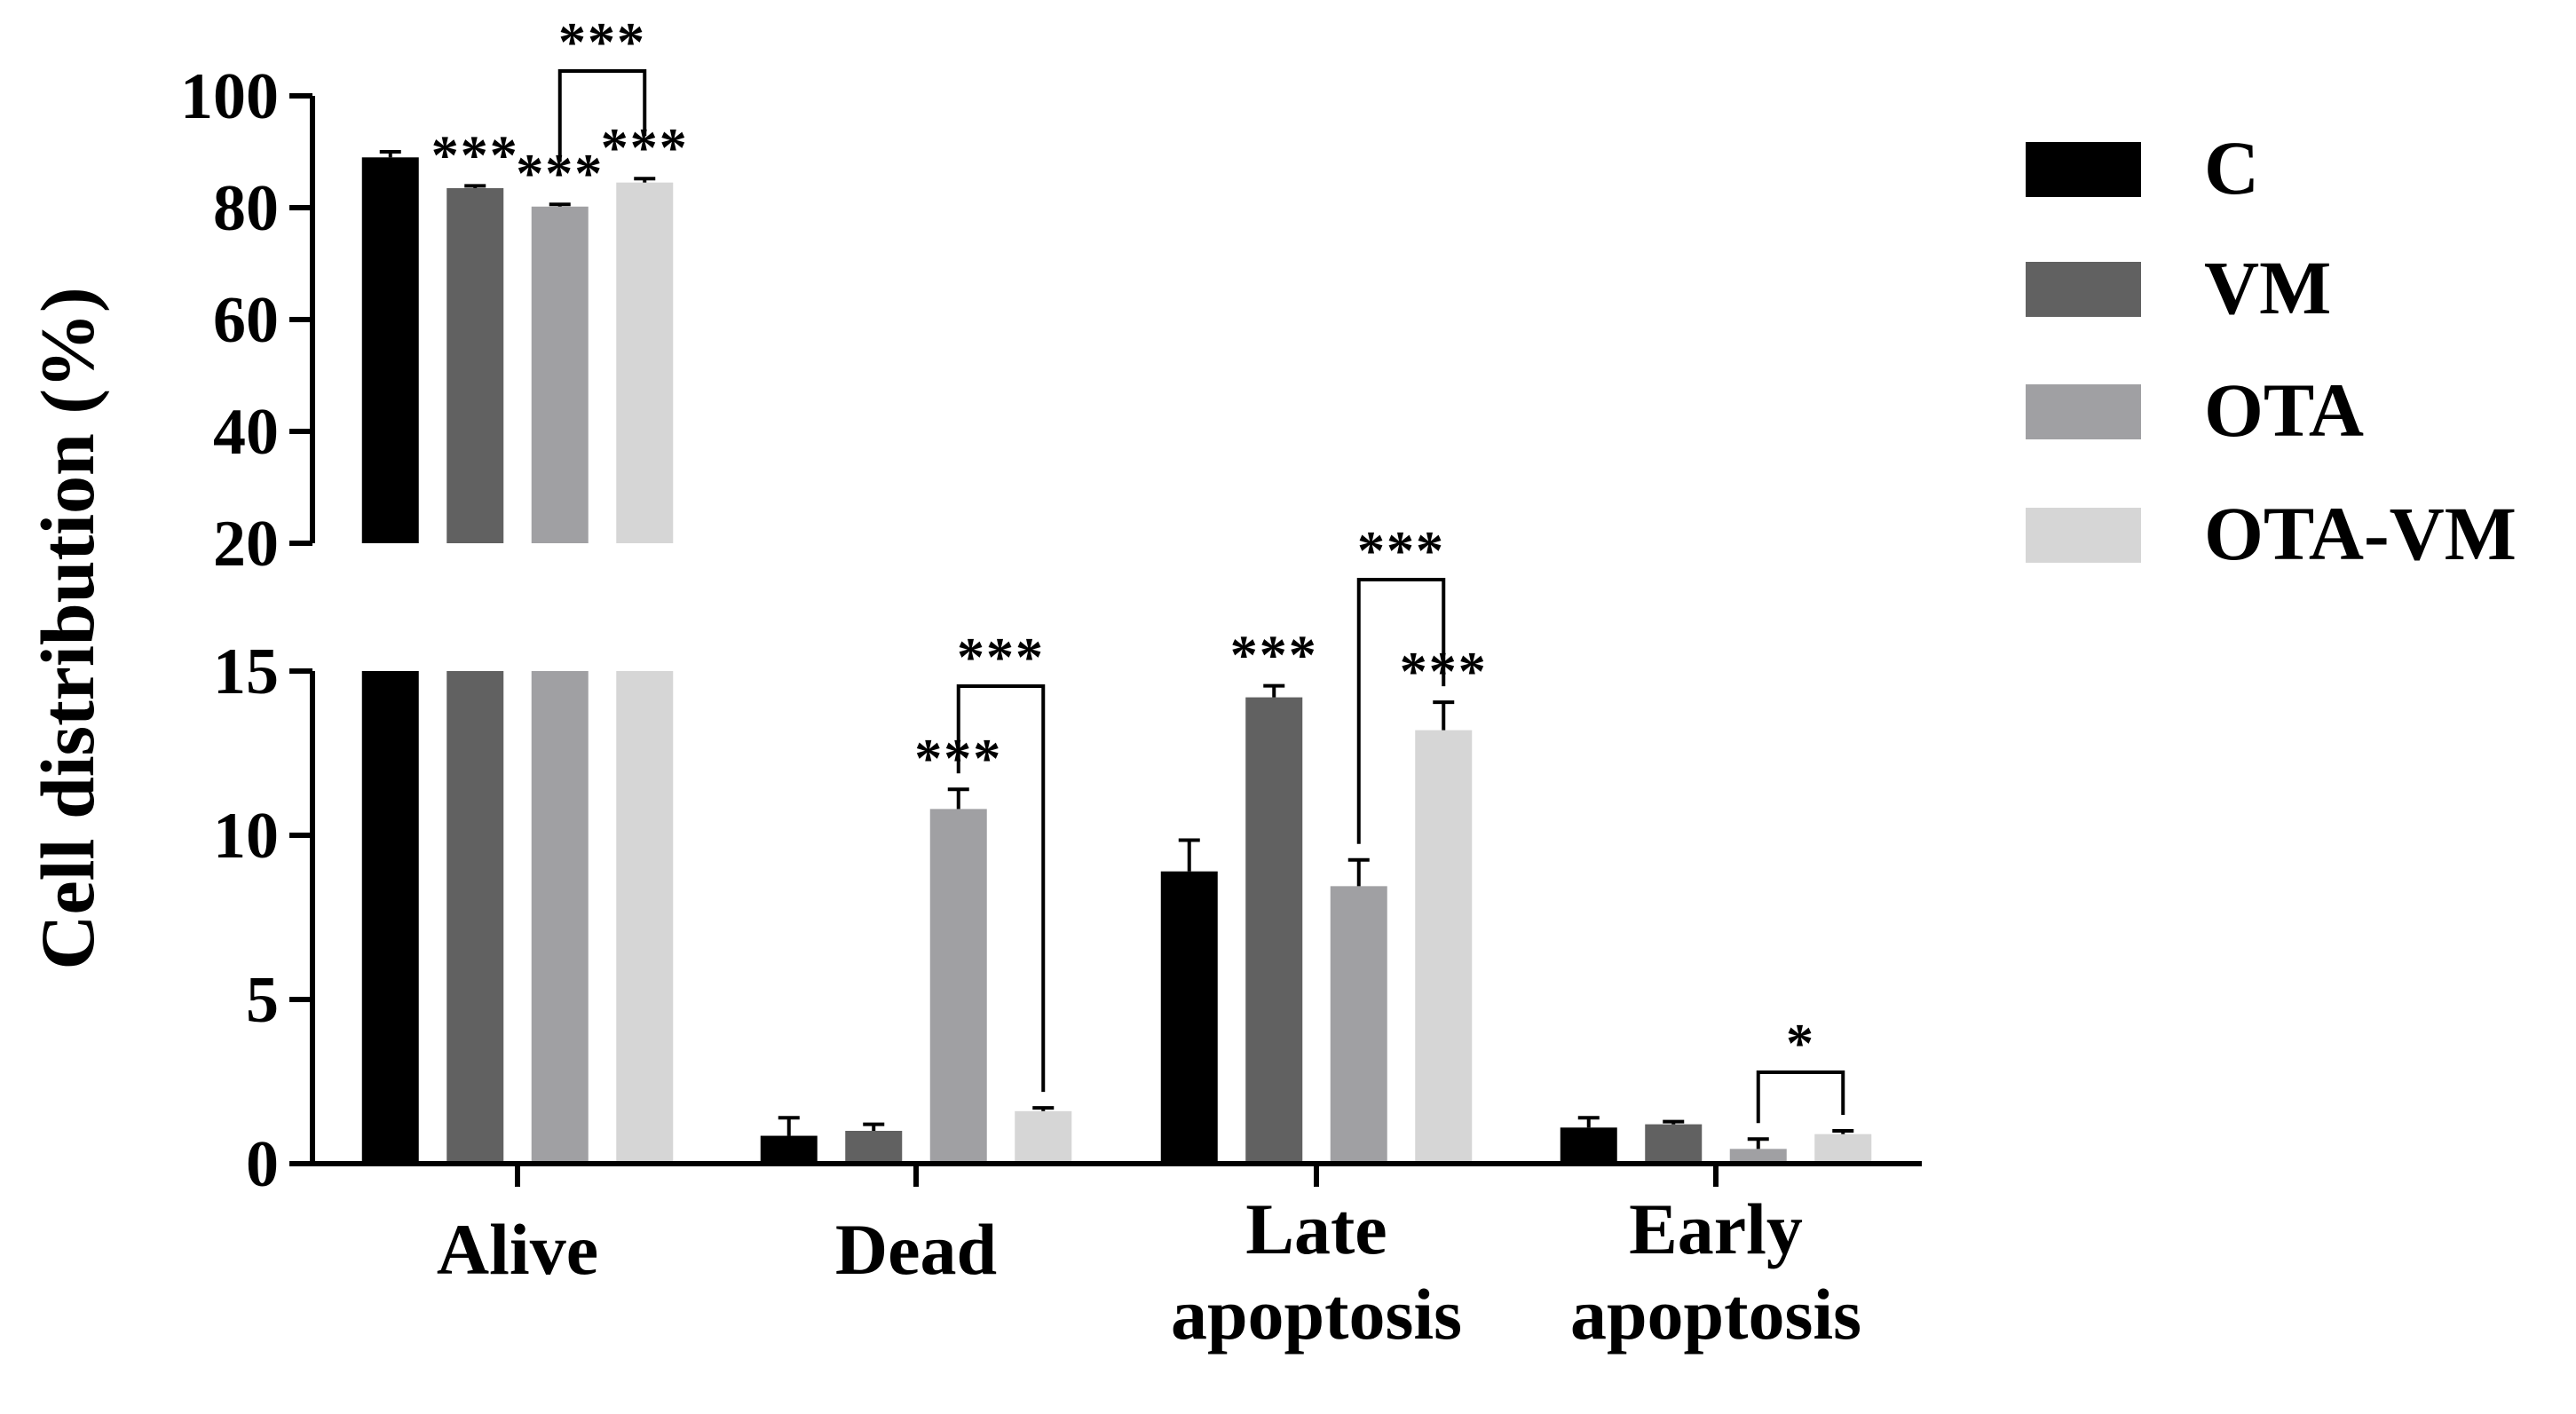 This screenshot has height=1414, width=2576. Describe the element at coordinates (645, 917) in the screenshot. I see `bar-ota-vm-0-lower` at that location.